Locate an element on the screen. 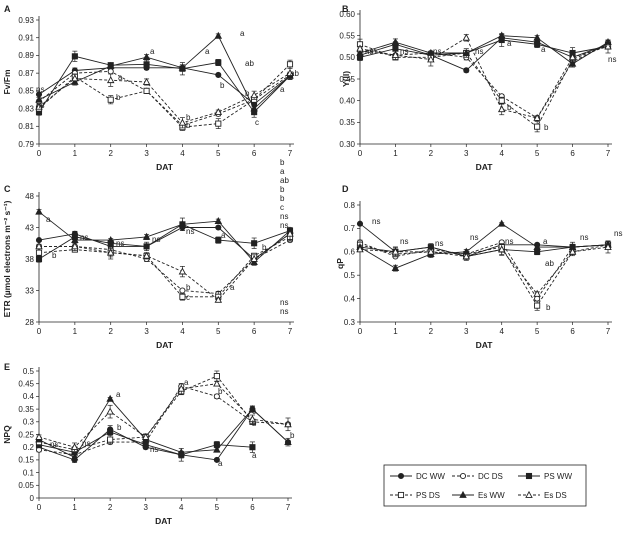  significance-label: ab is located at coordinates (294, 73).